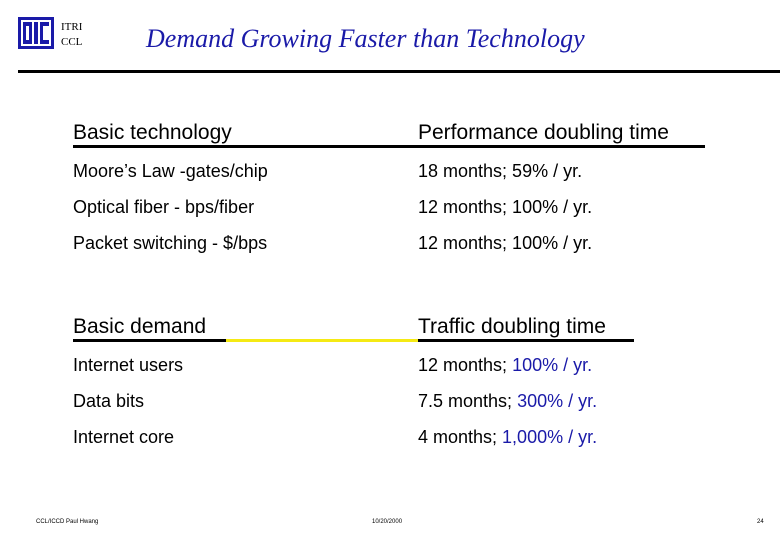 This screenshot has width=780, height=540. What do you see at coordinates (399, 71) in the screenshot?
I see `title-divider` at bounding box center [399, 71].